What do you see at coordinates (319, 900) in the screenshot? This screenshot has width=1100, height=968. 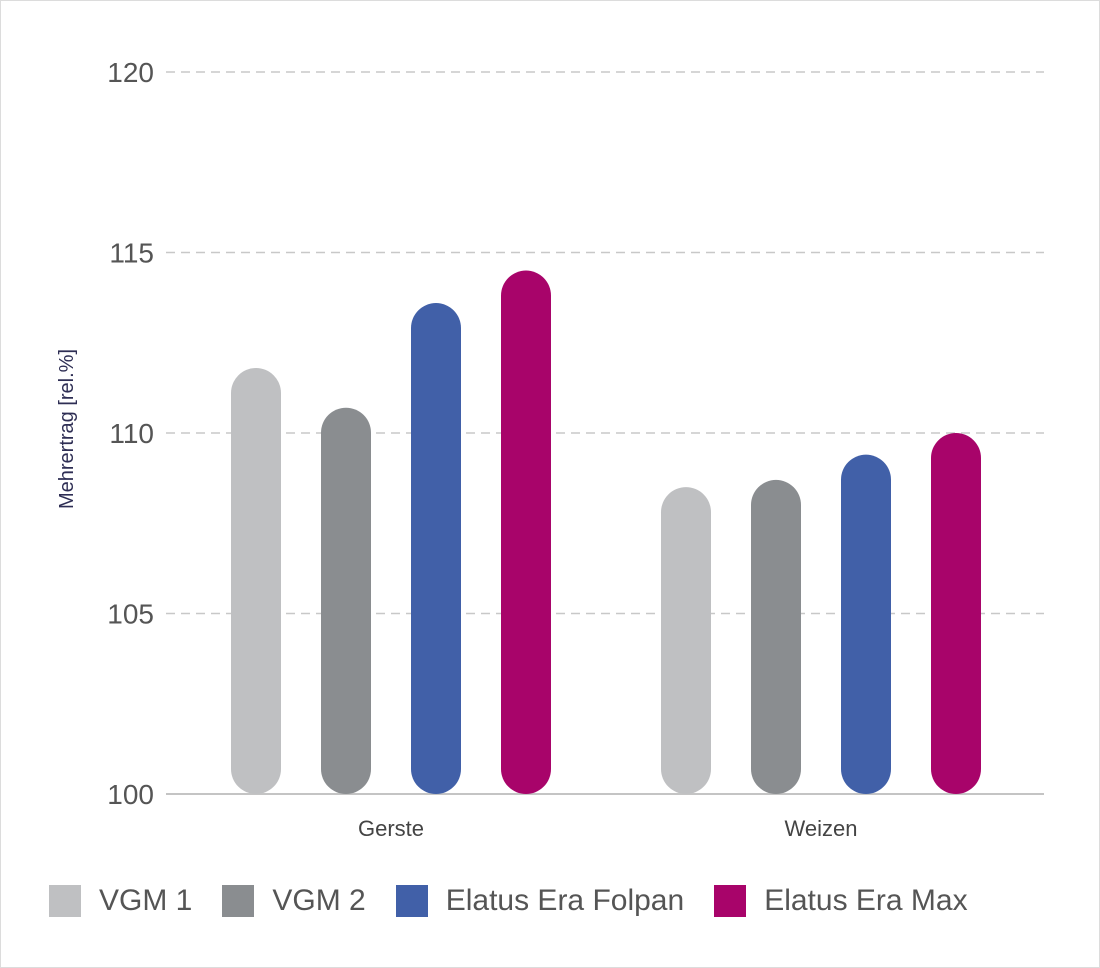 I see `legend-label: VGM 2` at bounding box center [319, 900].